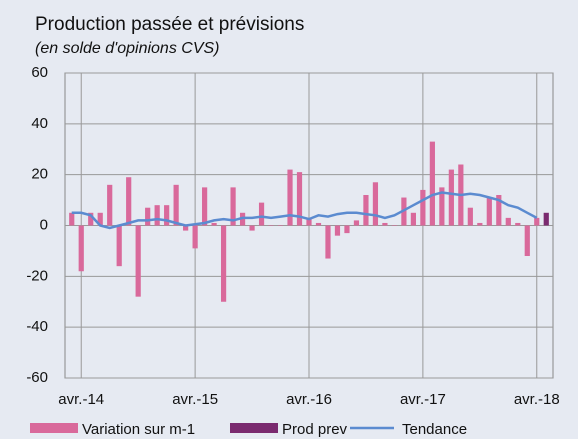 This screenshot has width=578, height=439. Describe the element at coordinates (44, 224) in the screenshot. I see `y-tick-label: 0` at that location.